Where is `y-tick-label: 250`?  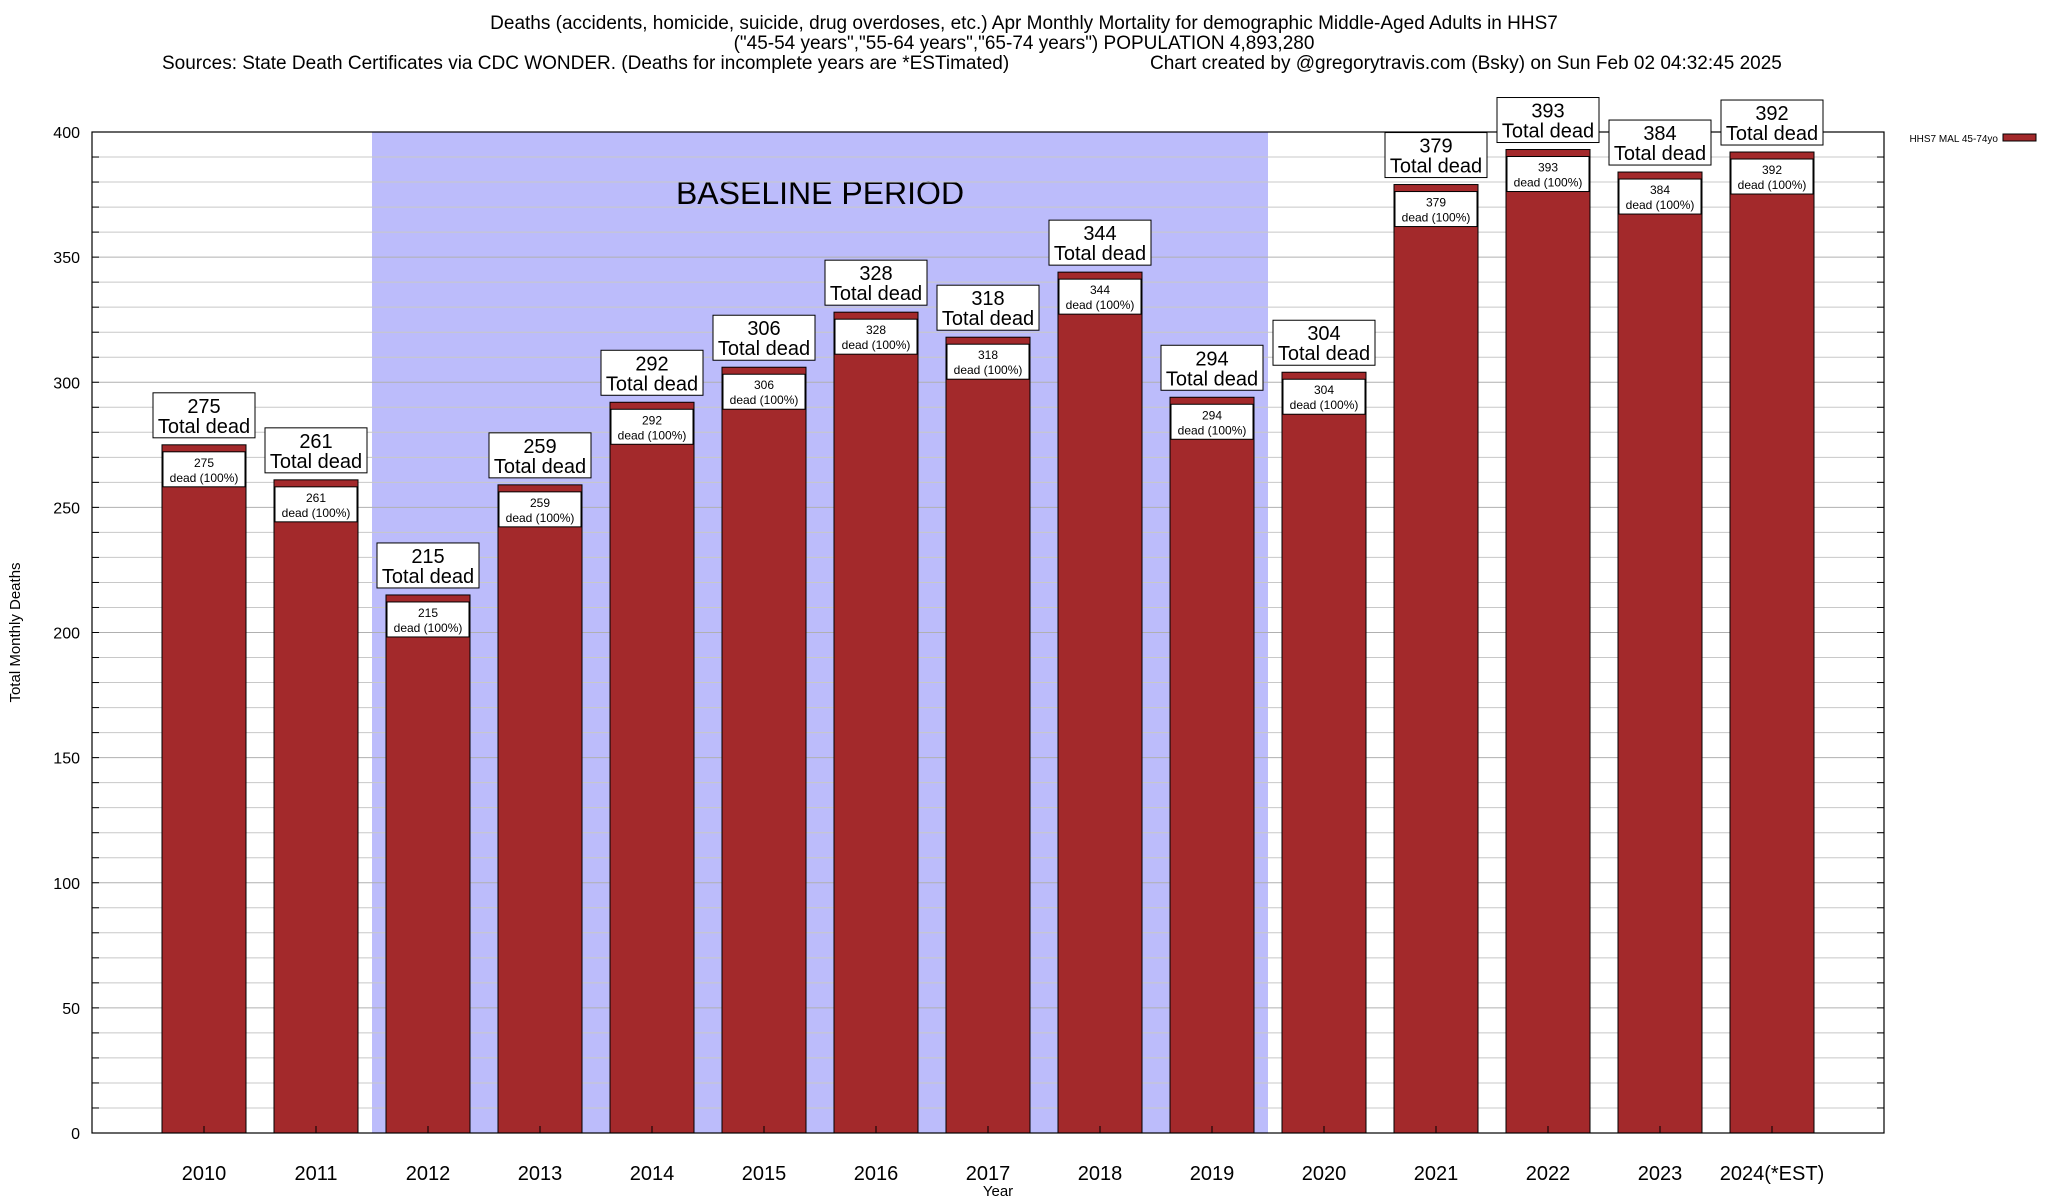 y-tick-label: 250 is located at coordinates (66, 508).